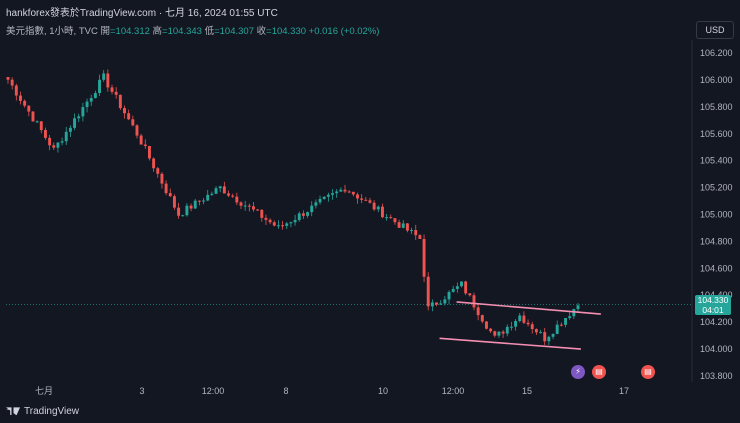 Image resolution: width=740 pixels, height=423 pixels. Describe the element at coordinates (105, 31) in the screenshot. I see `open-label: 開` at that location.